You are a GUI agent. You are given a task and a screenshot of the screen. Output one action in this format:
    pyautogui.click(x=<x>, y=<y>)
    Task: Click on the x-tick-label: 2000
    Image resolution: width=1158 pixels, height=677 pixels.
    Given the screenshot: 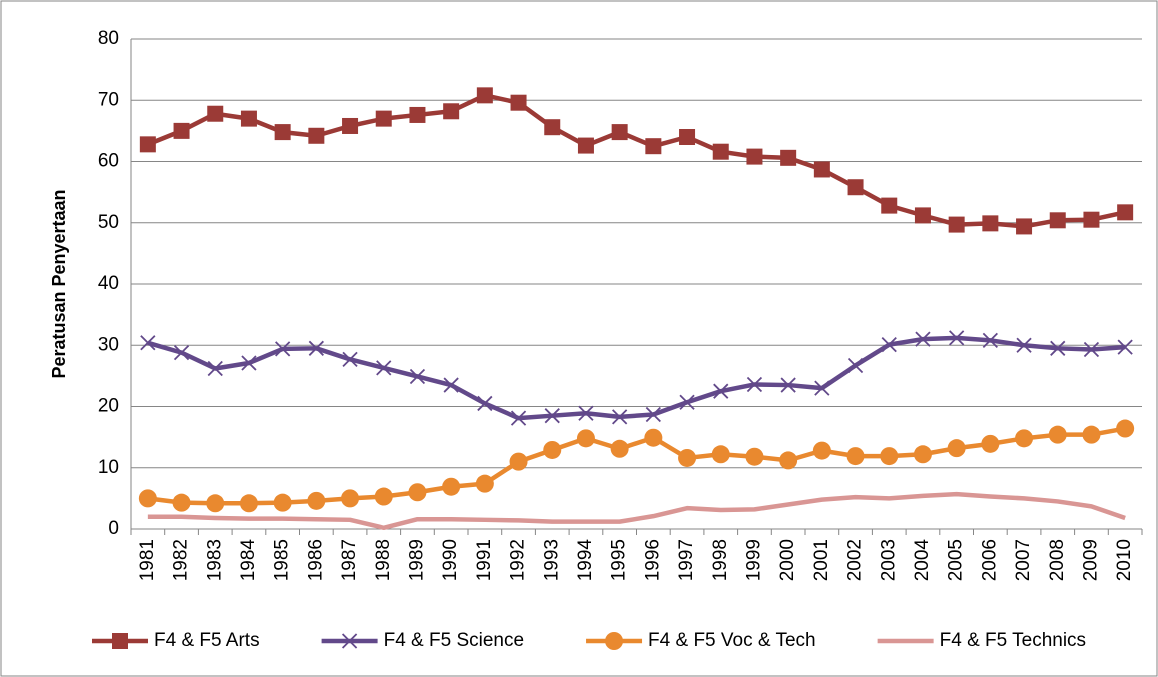 What is the action you would take?
    pyautogui.click(x=787, y=560)
    